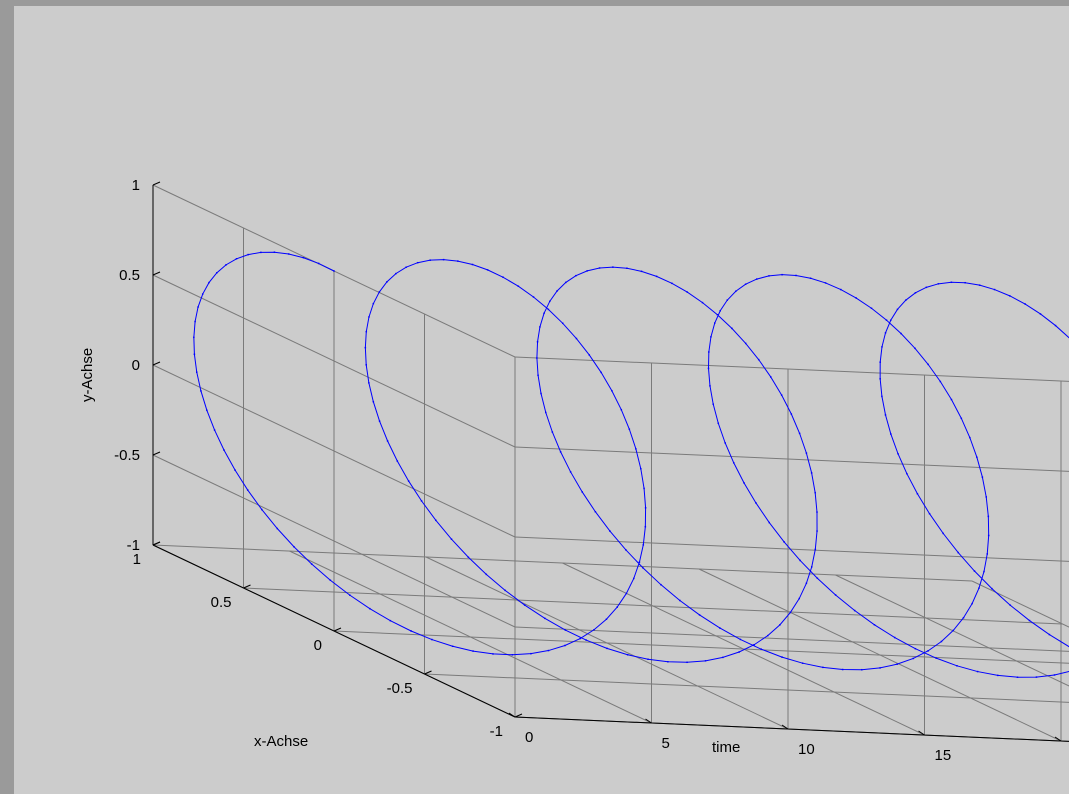 The width and height of the screenshot is (1069, 794). I want to click on time-tick-label: 0, so click(529, 737).